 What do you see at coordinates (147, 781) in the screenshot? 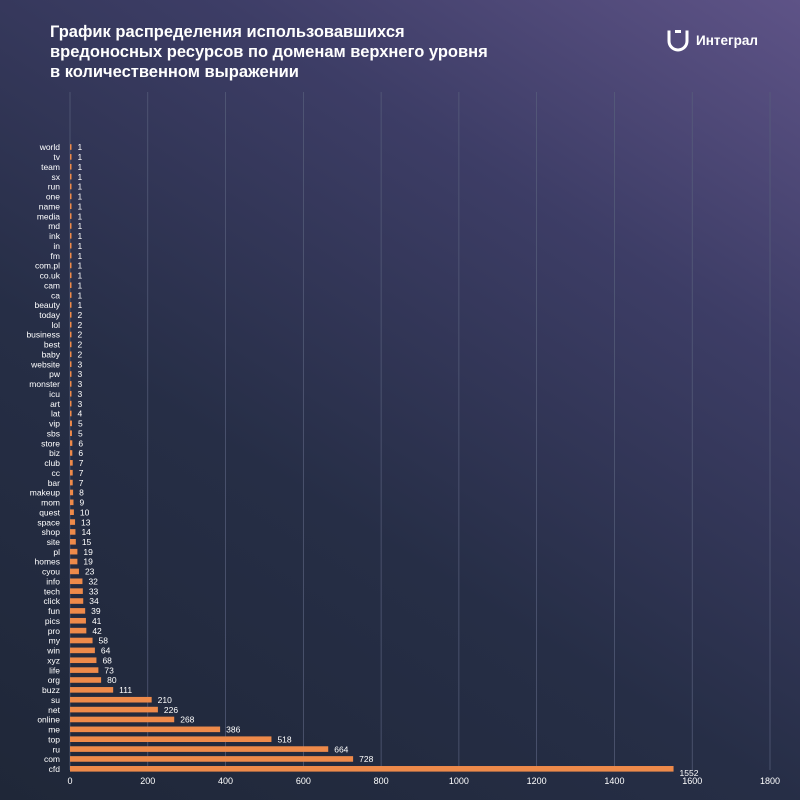
I see `x-tick-label: 200` at bounding box center [147, 781].